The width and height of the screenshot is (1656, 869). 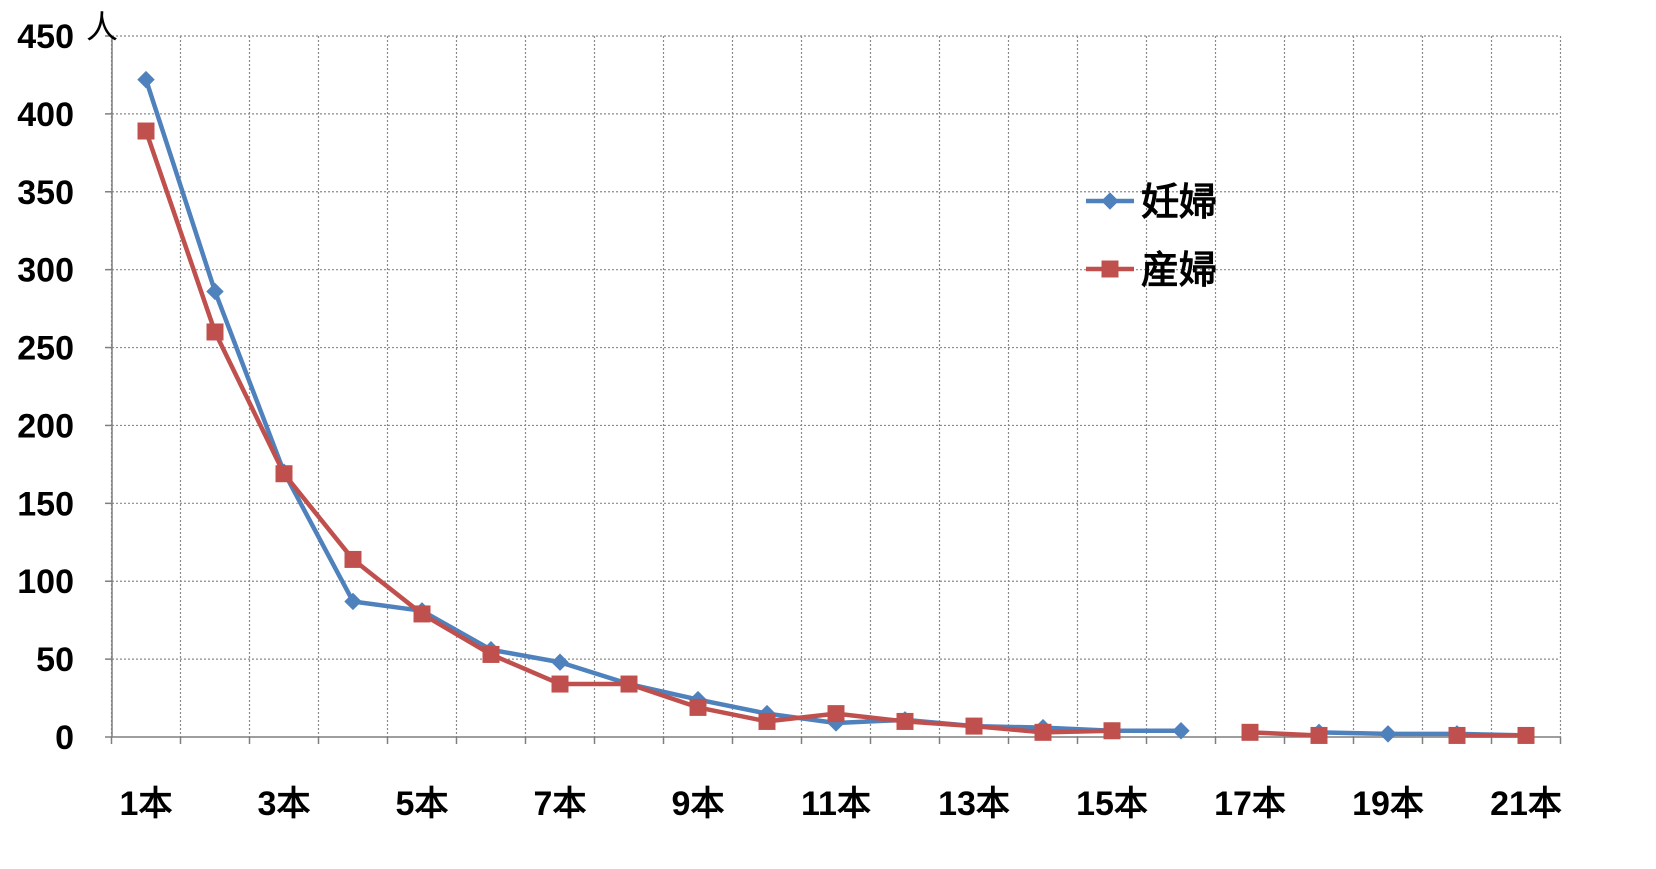 I want to click on legend-label: 妊婦, so click(x=1179, y=202).